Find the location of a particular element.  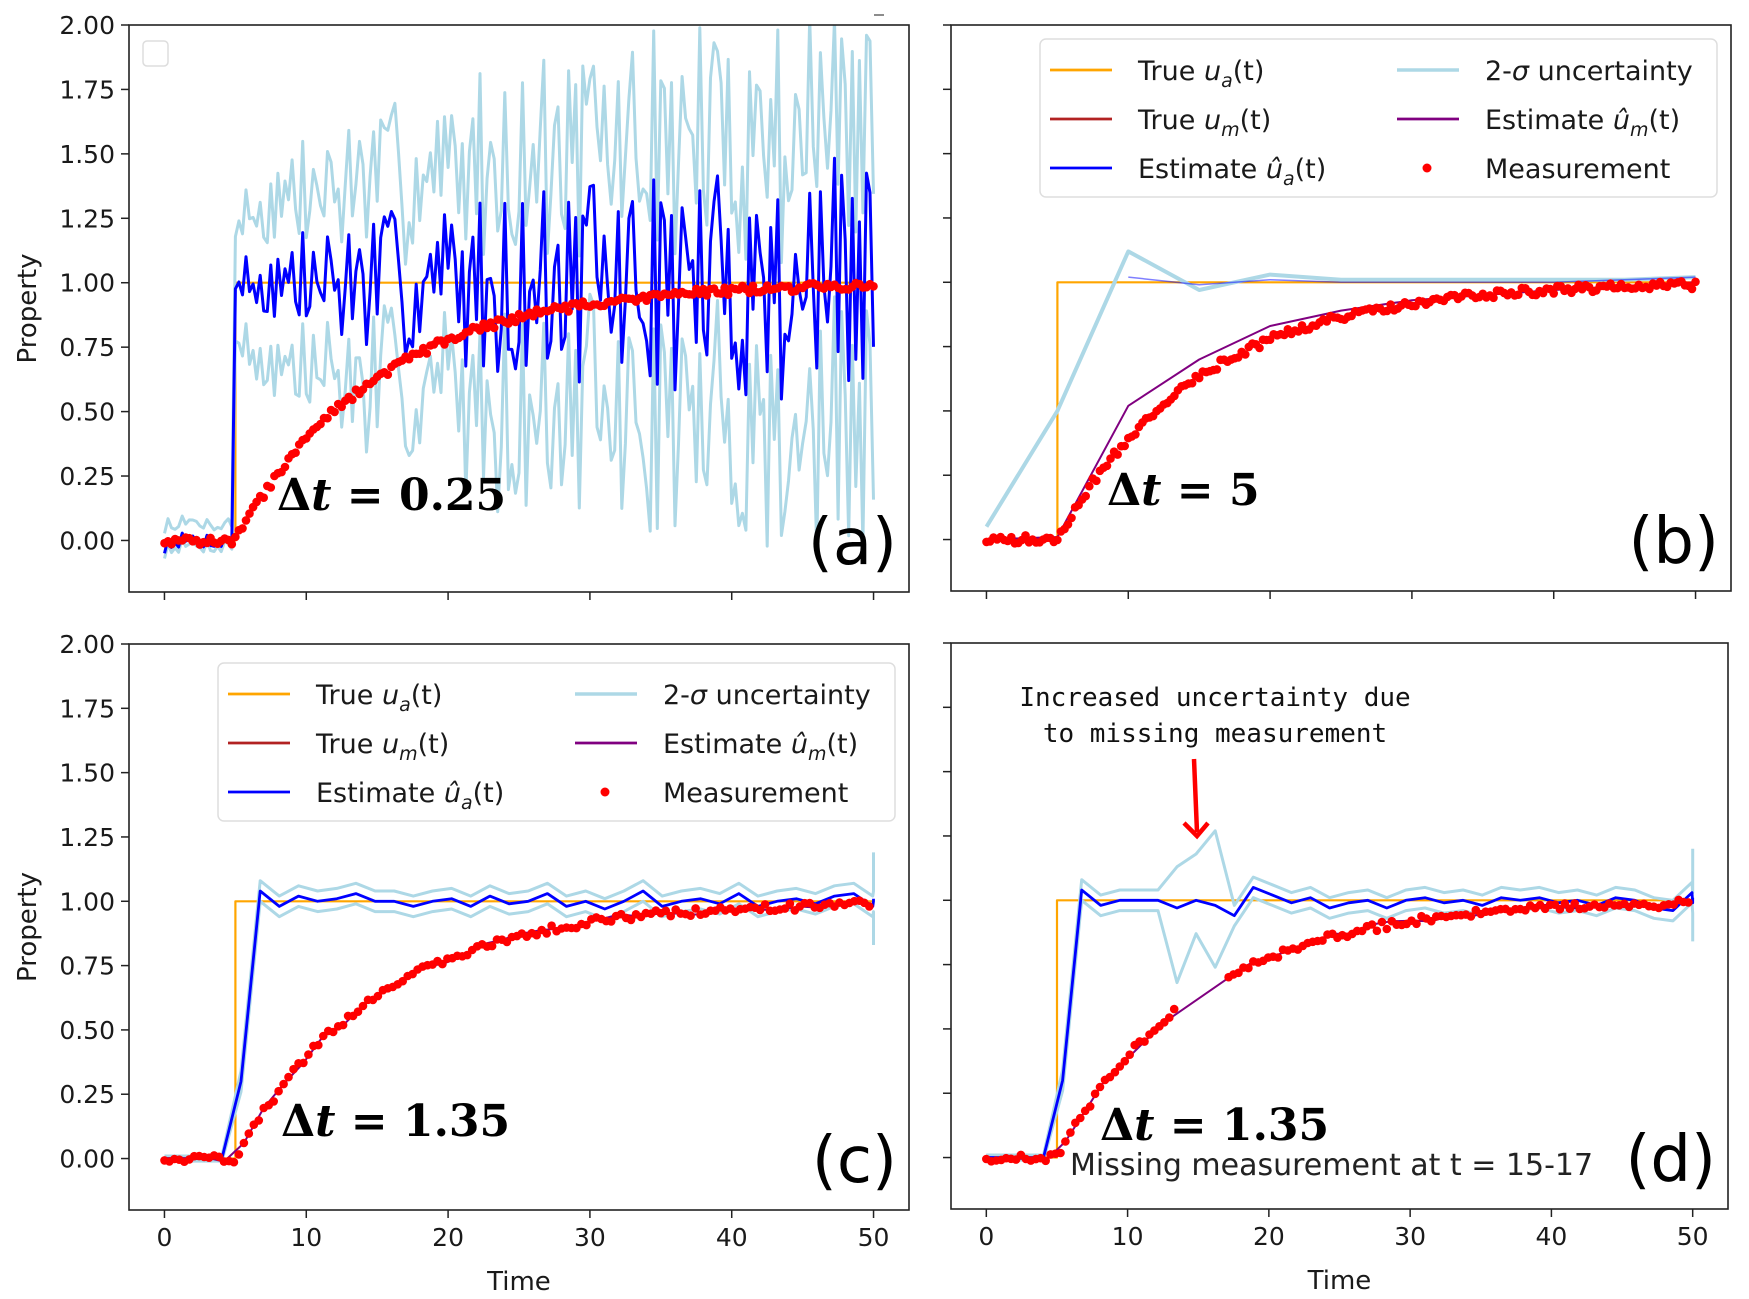

legend-label: Measurement is located at coordinates (755, 793).